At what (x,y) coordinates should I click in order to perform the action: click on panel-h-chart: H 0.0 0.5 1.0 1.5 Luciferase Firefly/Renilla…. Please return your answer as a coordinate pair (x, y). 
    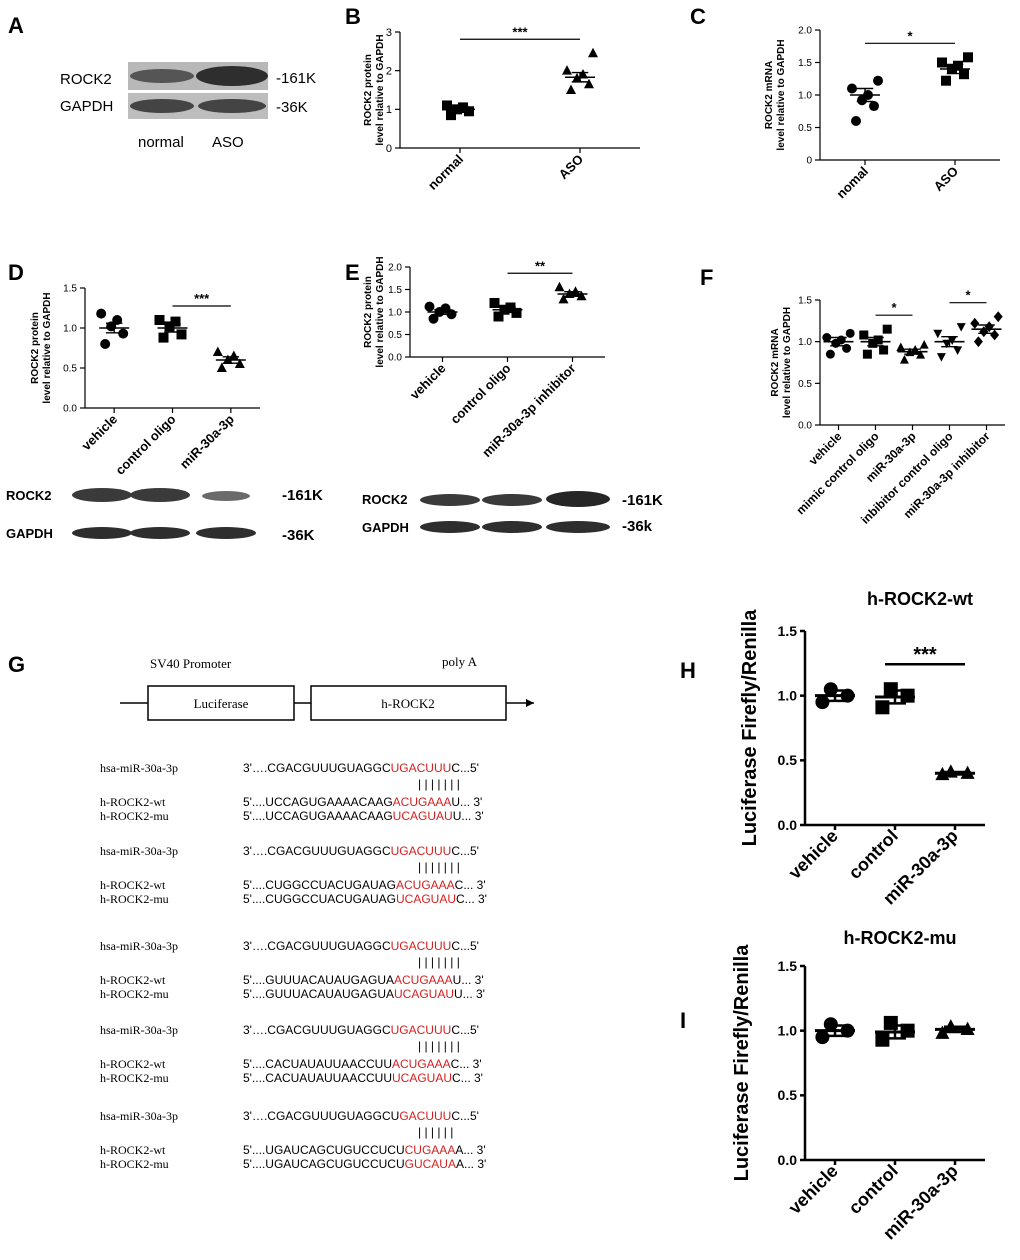
    Looking at the image, I should click on (832, 748).